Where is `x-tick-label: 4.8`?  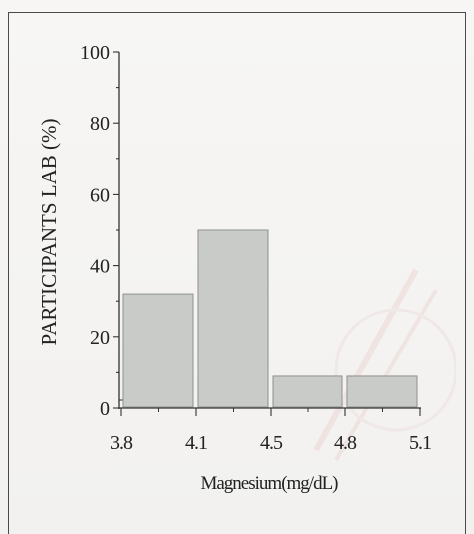
x-tick-label: 4.8 is located at coordinates (345, 443).